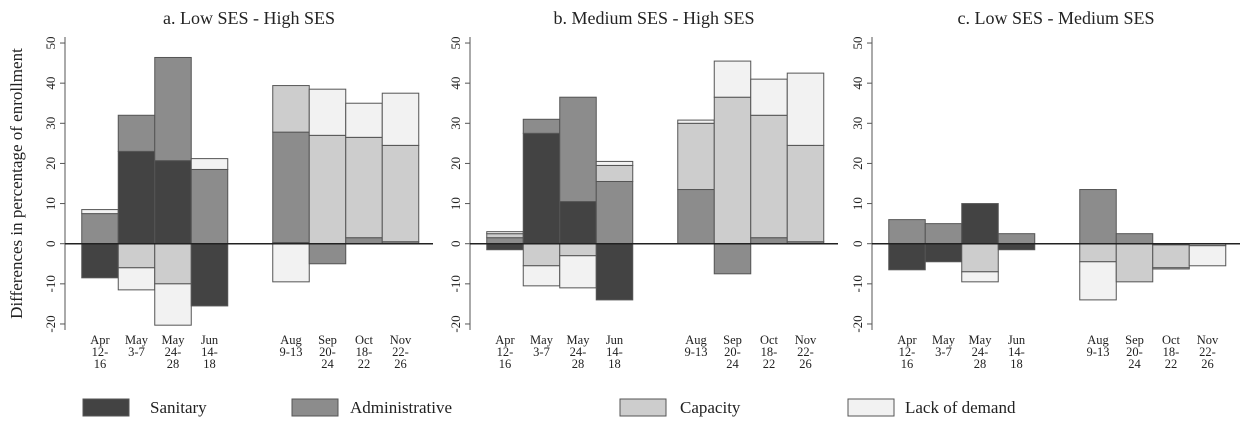 The width and height of the screenshot is (1243, 421). I want to click on y-axis-label: Differences in percentage of enrollment, so click(16, 183).